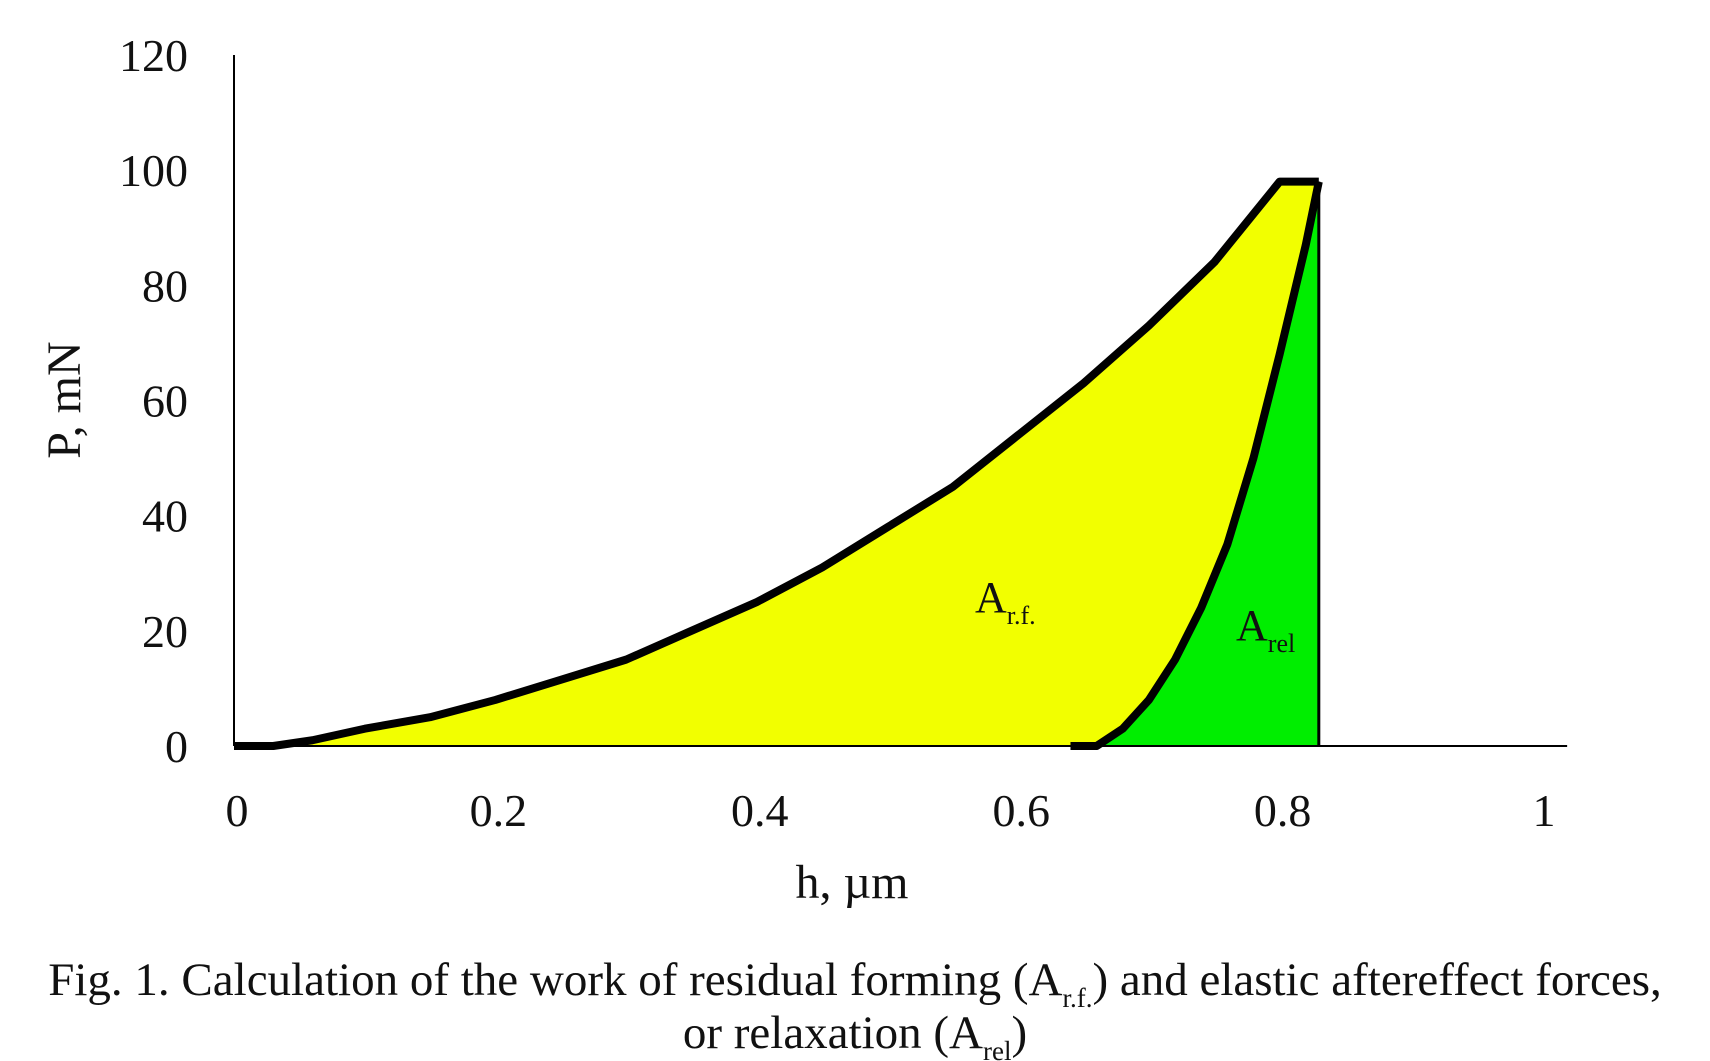 The height and width of the screenshot is (1061, 1710). I want to click on caption-text: ) and elastic aftereffect forces,, so click(1376, 980).